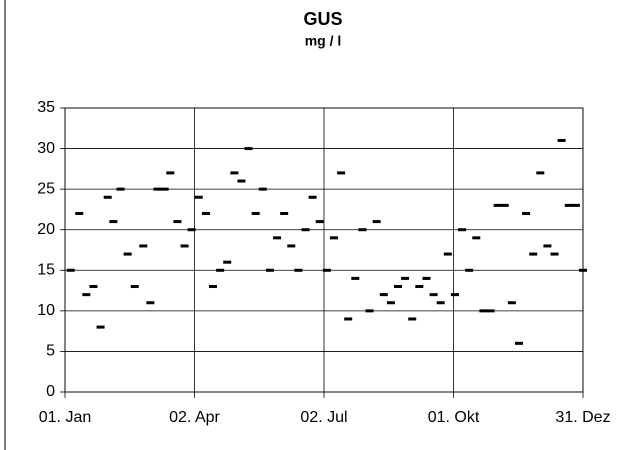  I want to click on x-tick-label: 02. Apr, so click(194, 417).